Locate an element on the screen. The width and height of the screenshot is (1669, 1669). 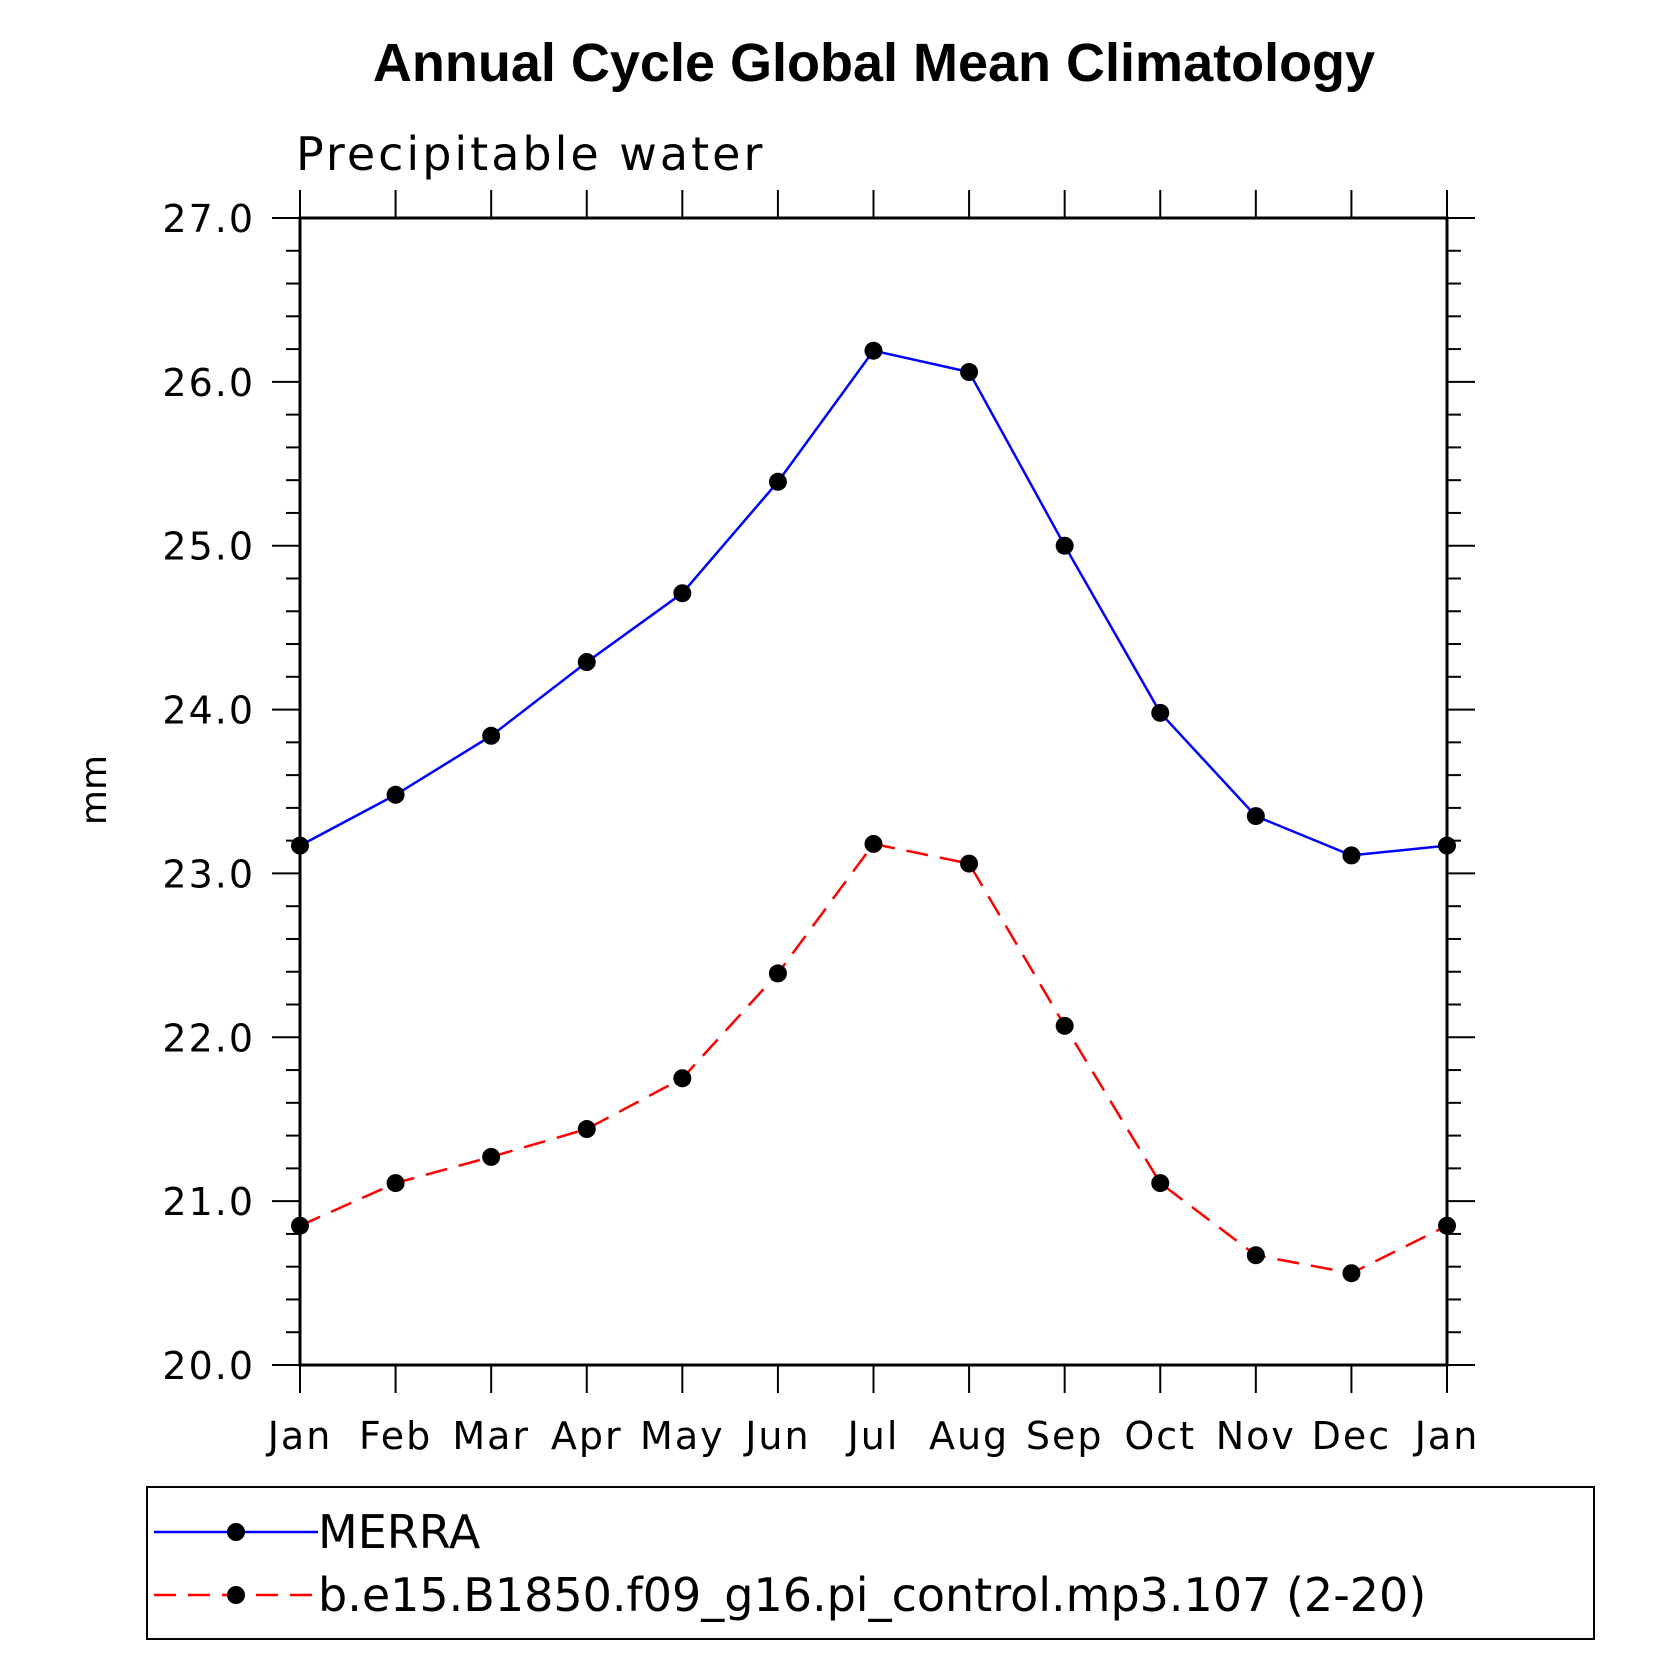
x-tick-label: Nov is located at coordinates (1256, 1436).